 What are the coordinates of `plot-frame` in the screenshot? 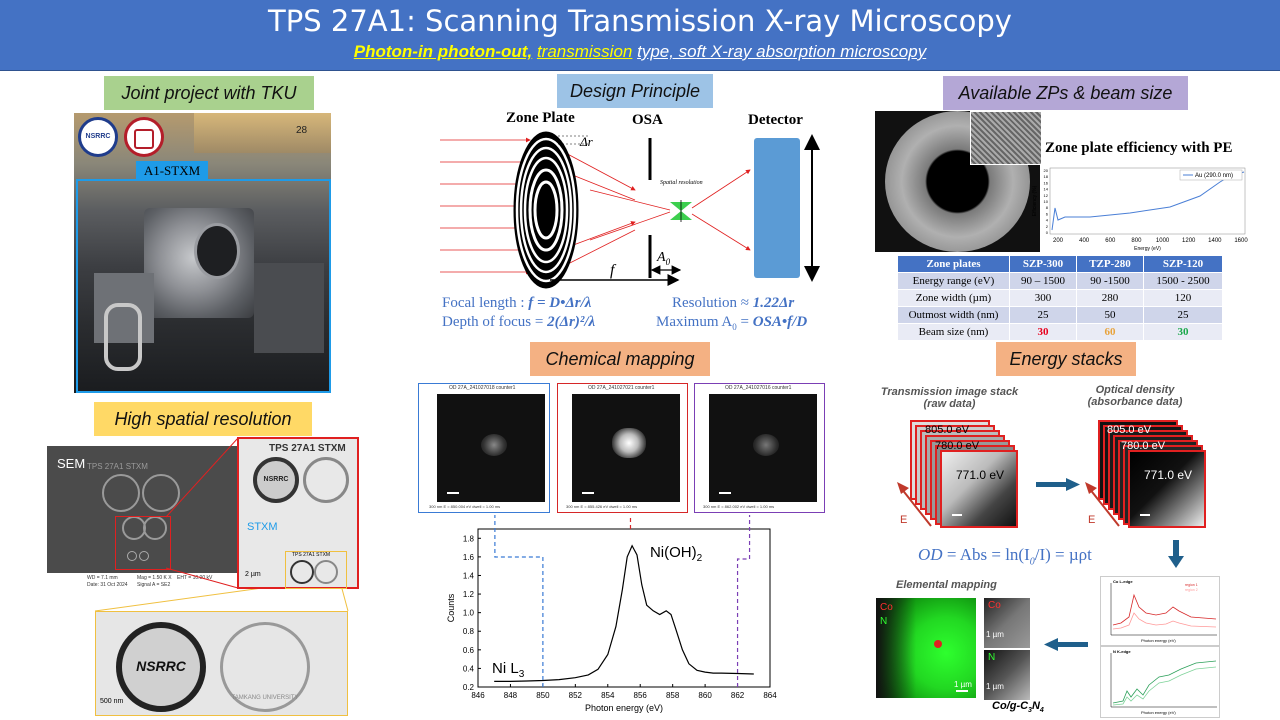 It's located at (624, 608).